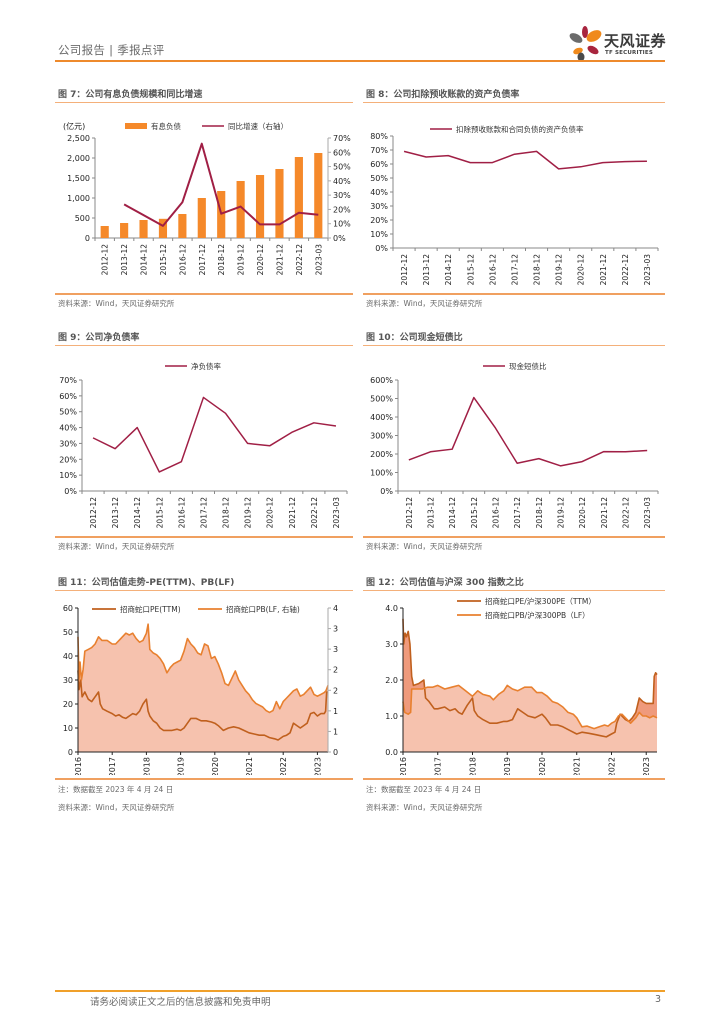  I want to click on y2-tick-label: 50%, so click(342, 167).